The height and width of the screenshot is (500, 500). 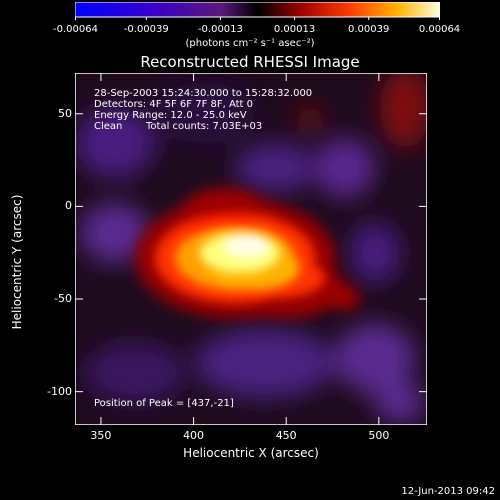 I want to click on colorbar-svg, so click(x=257, y=10).